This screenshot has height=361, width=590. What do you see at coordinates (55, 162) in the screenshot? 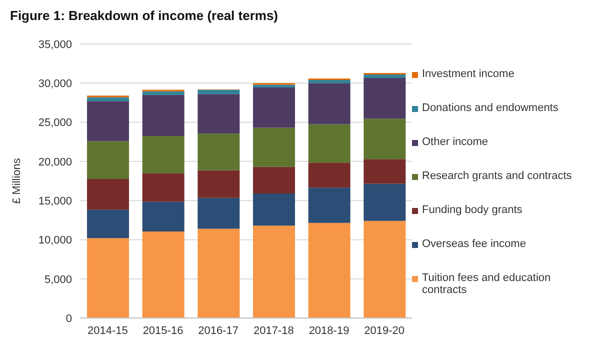
I see `y-tick-label: 20,000` at bounding box center [55, 162].